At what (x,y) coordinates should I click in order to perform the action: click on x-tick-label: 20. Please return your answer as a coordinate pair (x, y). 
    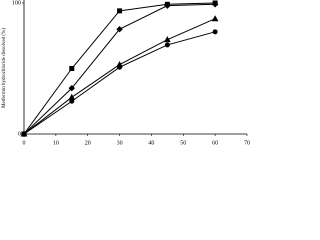
    Looking at the image, I should click on (88, 143).